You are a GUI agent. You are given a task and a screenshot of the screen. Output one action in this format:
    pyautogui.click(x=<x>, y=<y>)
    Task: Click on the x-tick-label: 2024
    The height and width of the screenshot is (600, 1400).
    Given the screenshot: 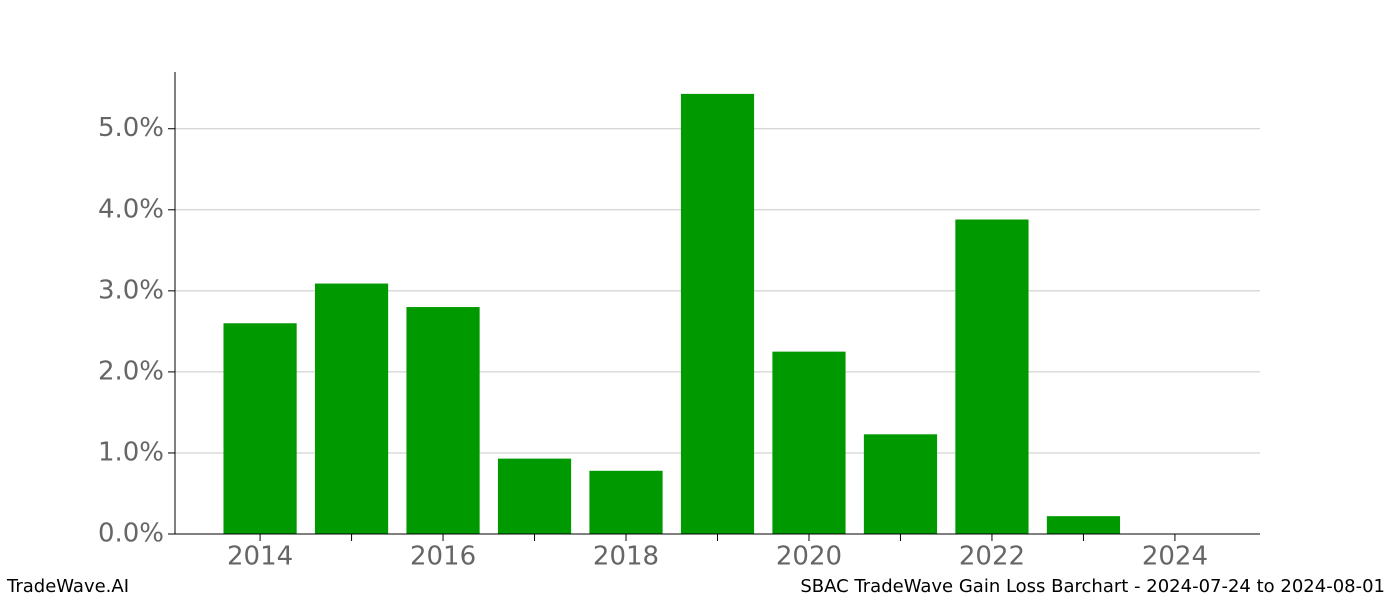 What is the action you would take?
    pyautogui.click(x=1175, y=557)
    